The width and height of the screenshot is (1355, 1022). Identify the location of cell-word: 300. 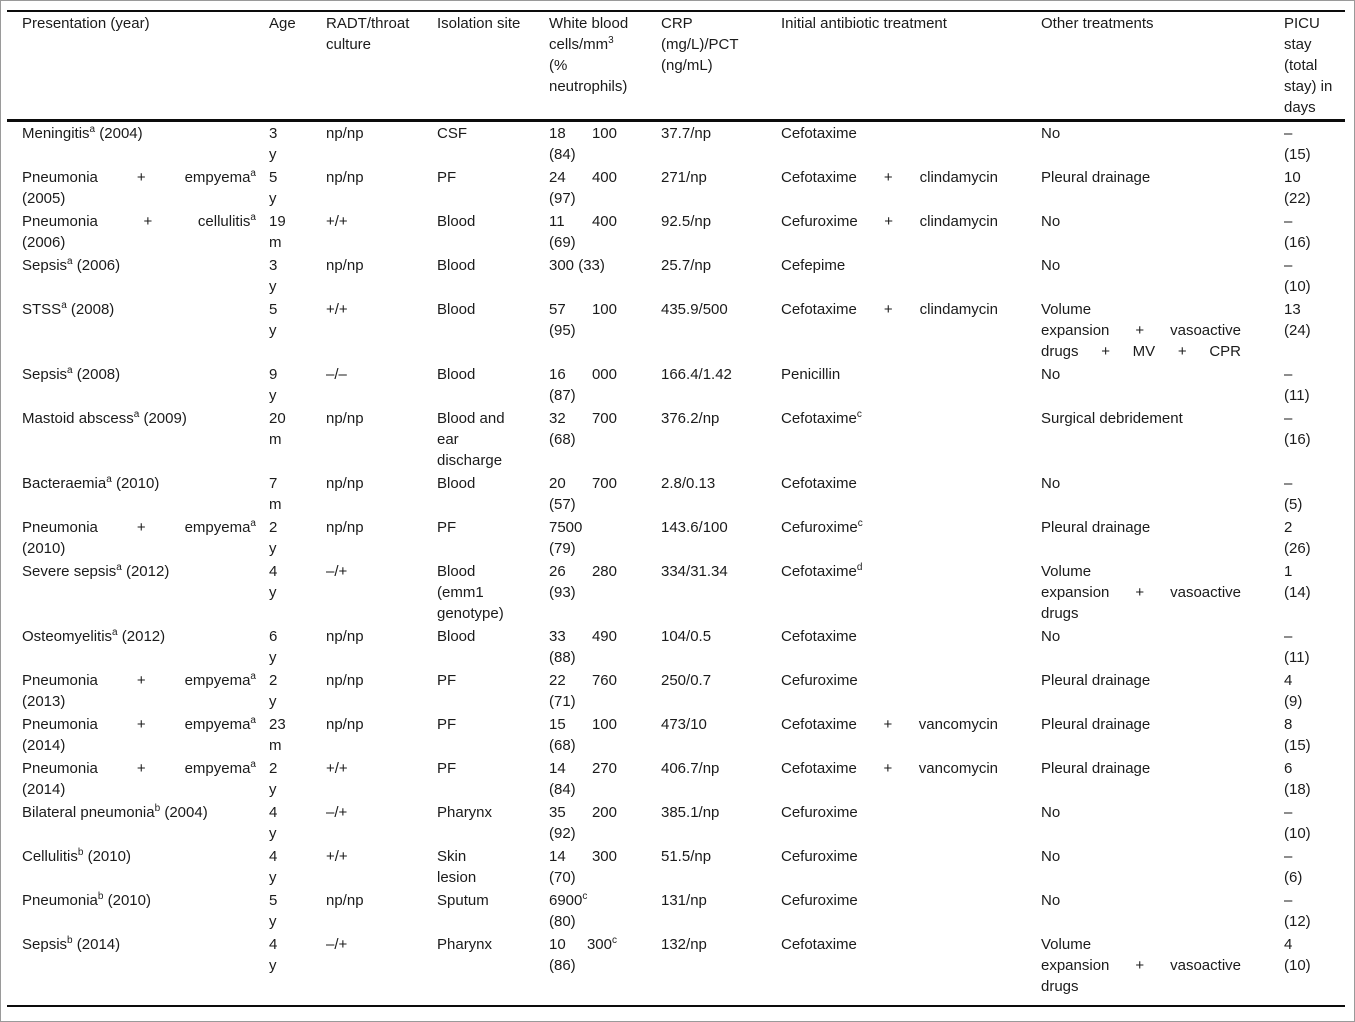
(604, 856).